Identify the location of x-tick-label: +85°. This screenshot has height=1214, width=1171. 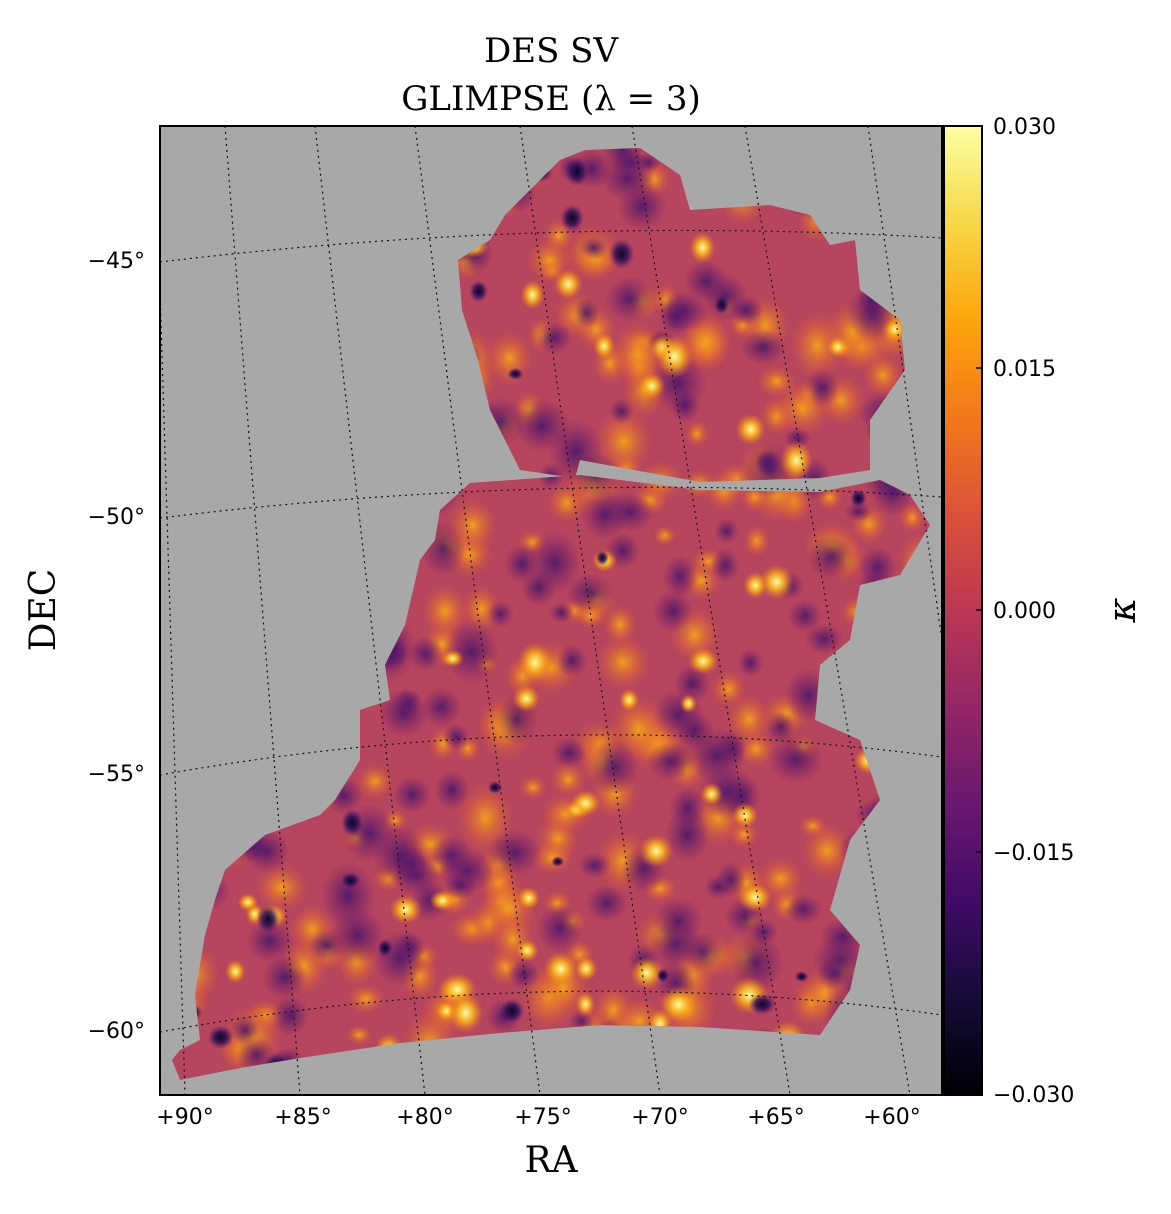
(302, 1117).